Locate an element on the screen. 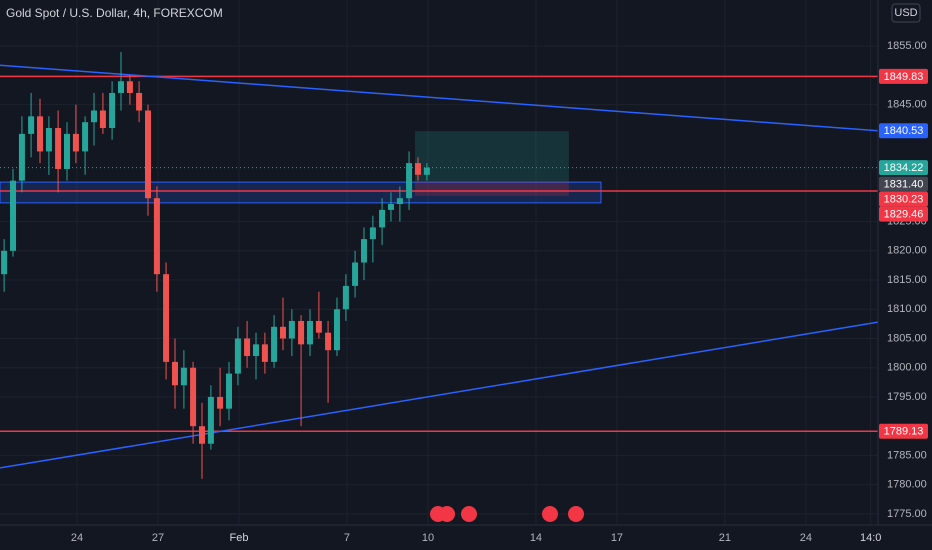 Image resolution: width=932 pixels, height=550 pixels. x-tick-label: 14 is located at coordinates (536, 538).